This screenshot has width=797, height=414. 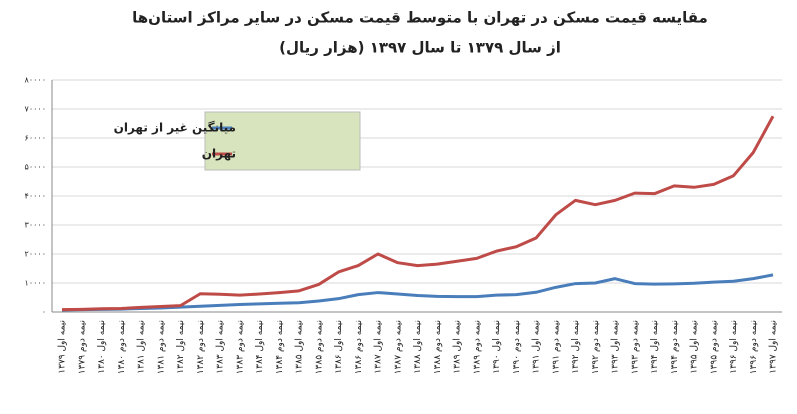 What do you see at coordinates (774, 347) in the screenshot?
I see `x-tick-label: نیمه اول ۱۳۹۷` at bounding box center [774, 347].